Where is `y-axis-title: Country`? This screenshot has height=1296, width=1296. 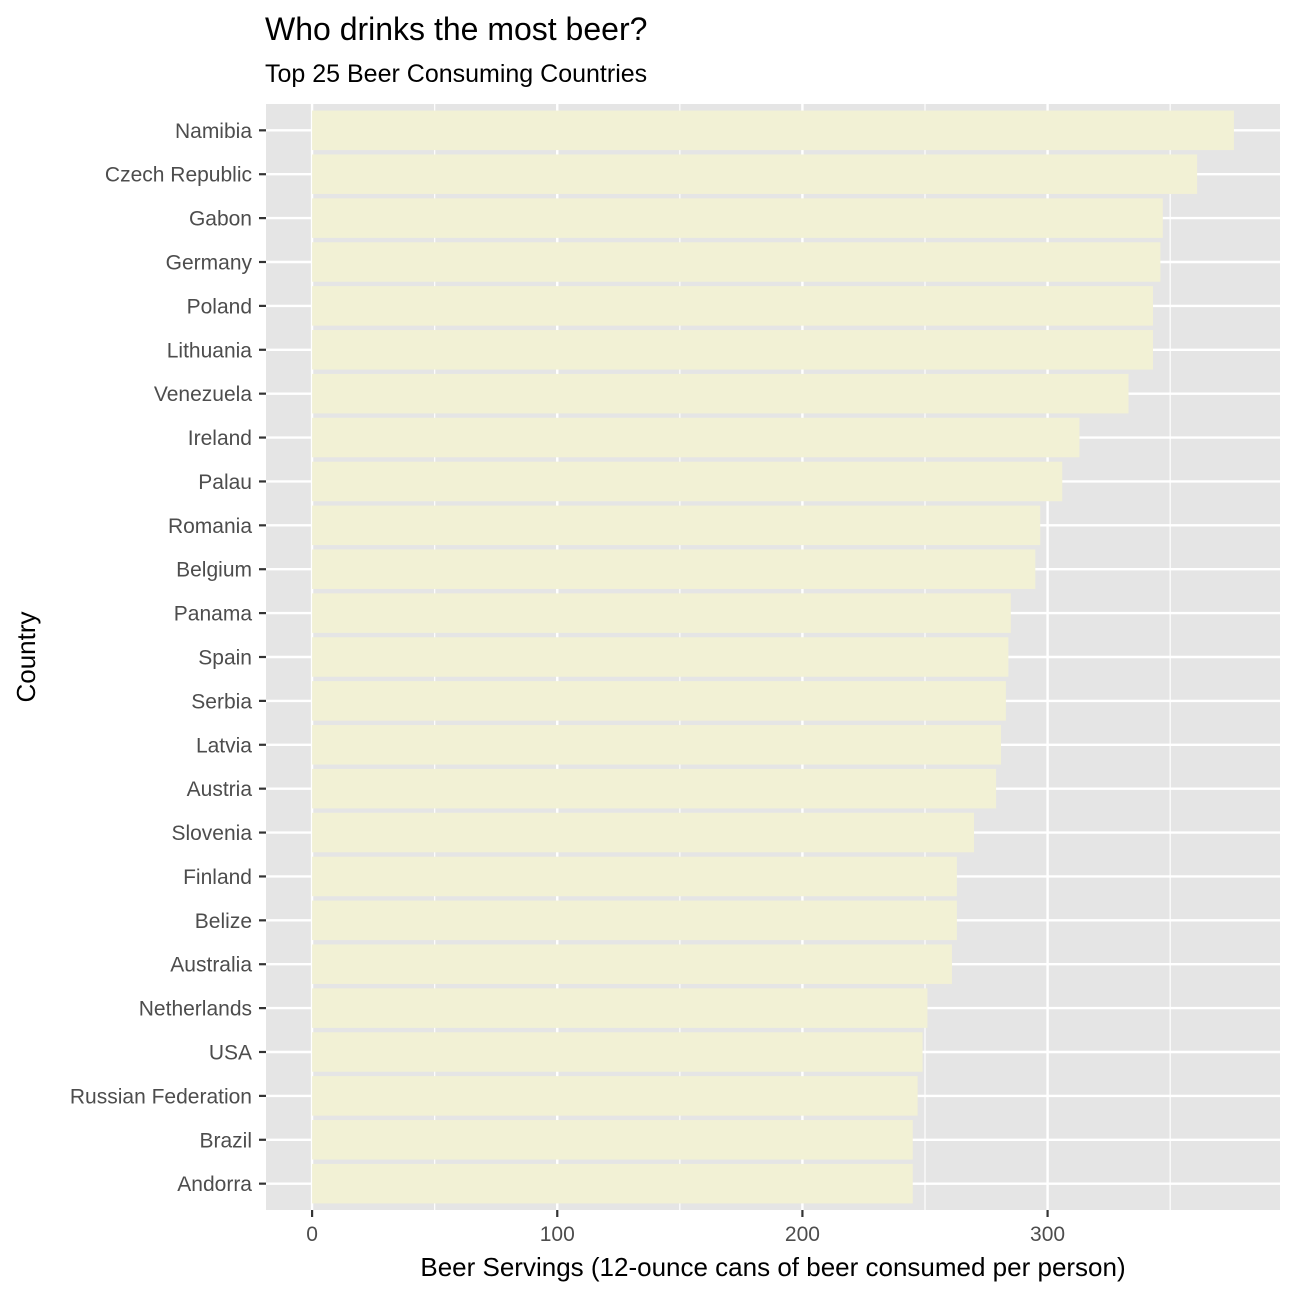
y-axis-title: Country is located at coordinates (26, 656).